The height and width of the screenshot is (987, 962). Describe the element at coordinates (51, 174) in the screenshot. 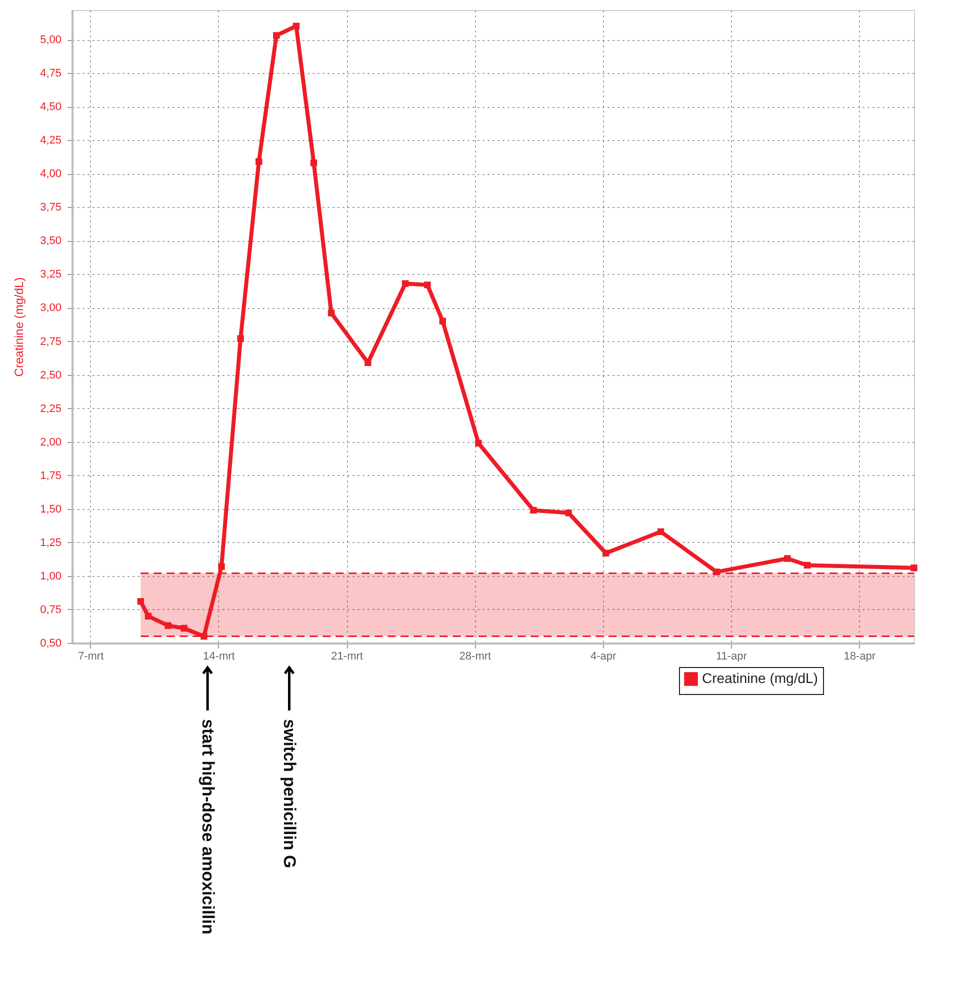

I see `y-tick-label: 4,00` at that location.